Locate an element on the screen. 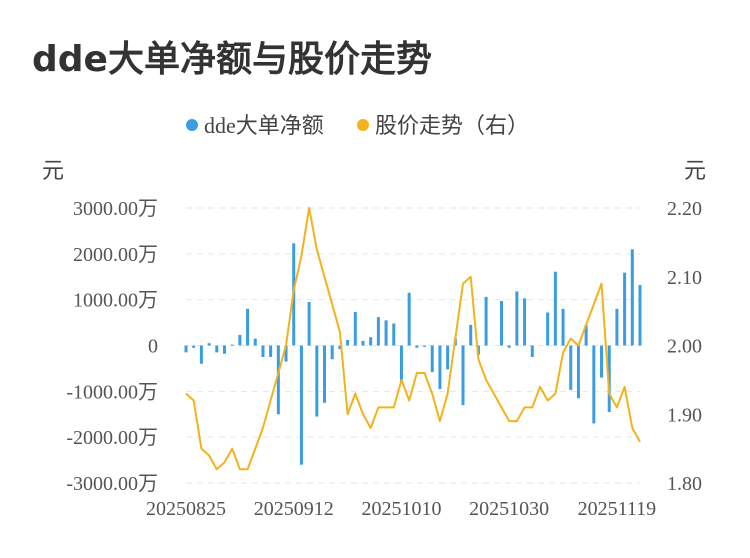 This screenshot has height=558, width=750. right-axis-unit: 元 is located at coordinates (695, 171).